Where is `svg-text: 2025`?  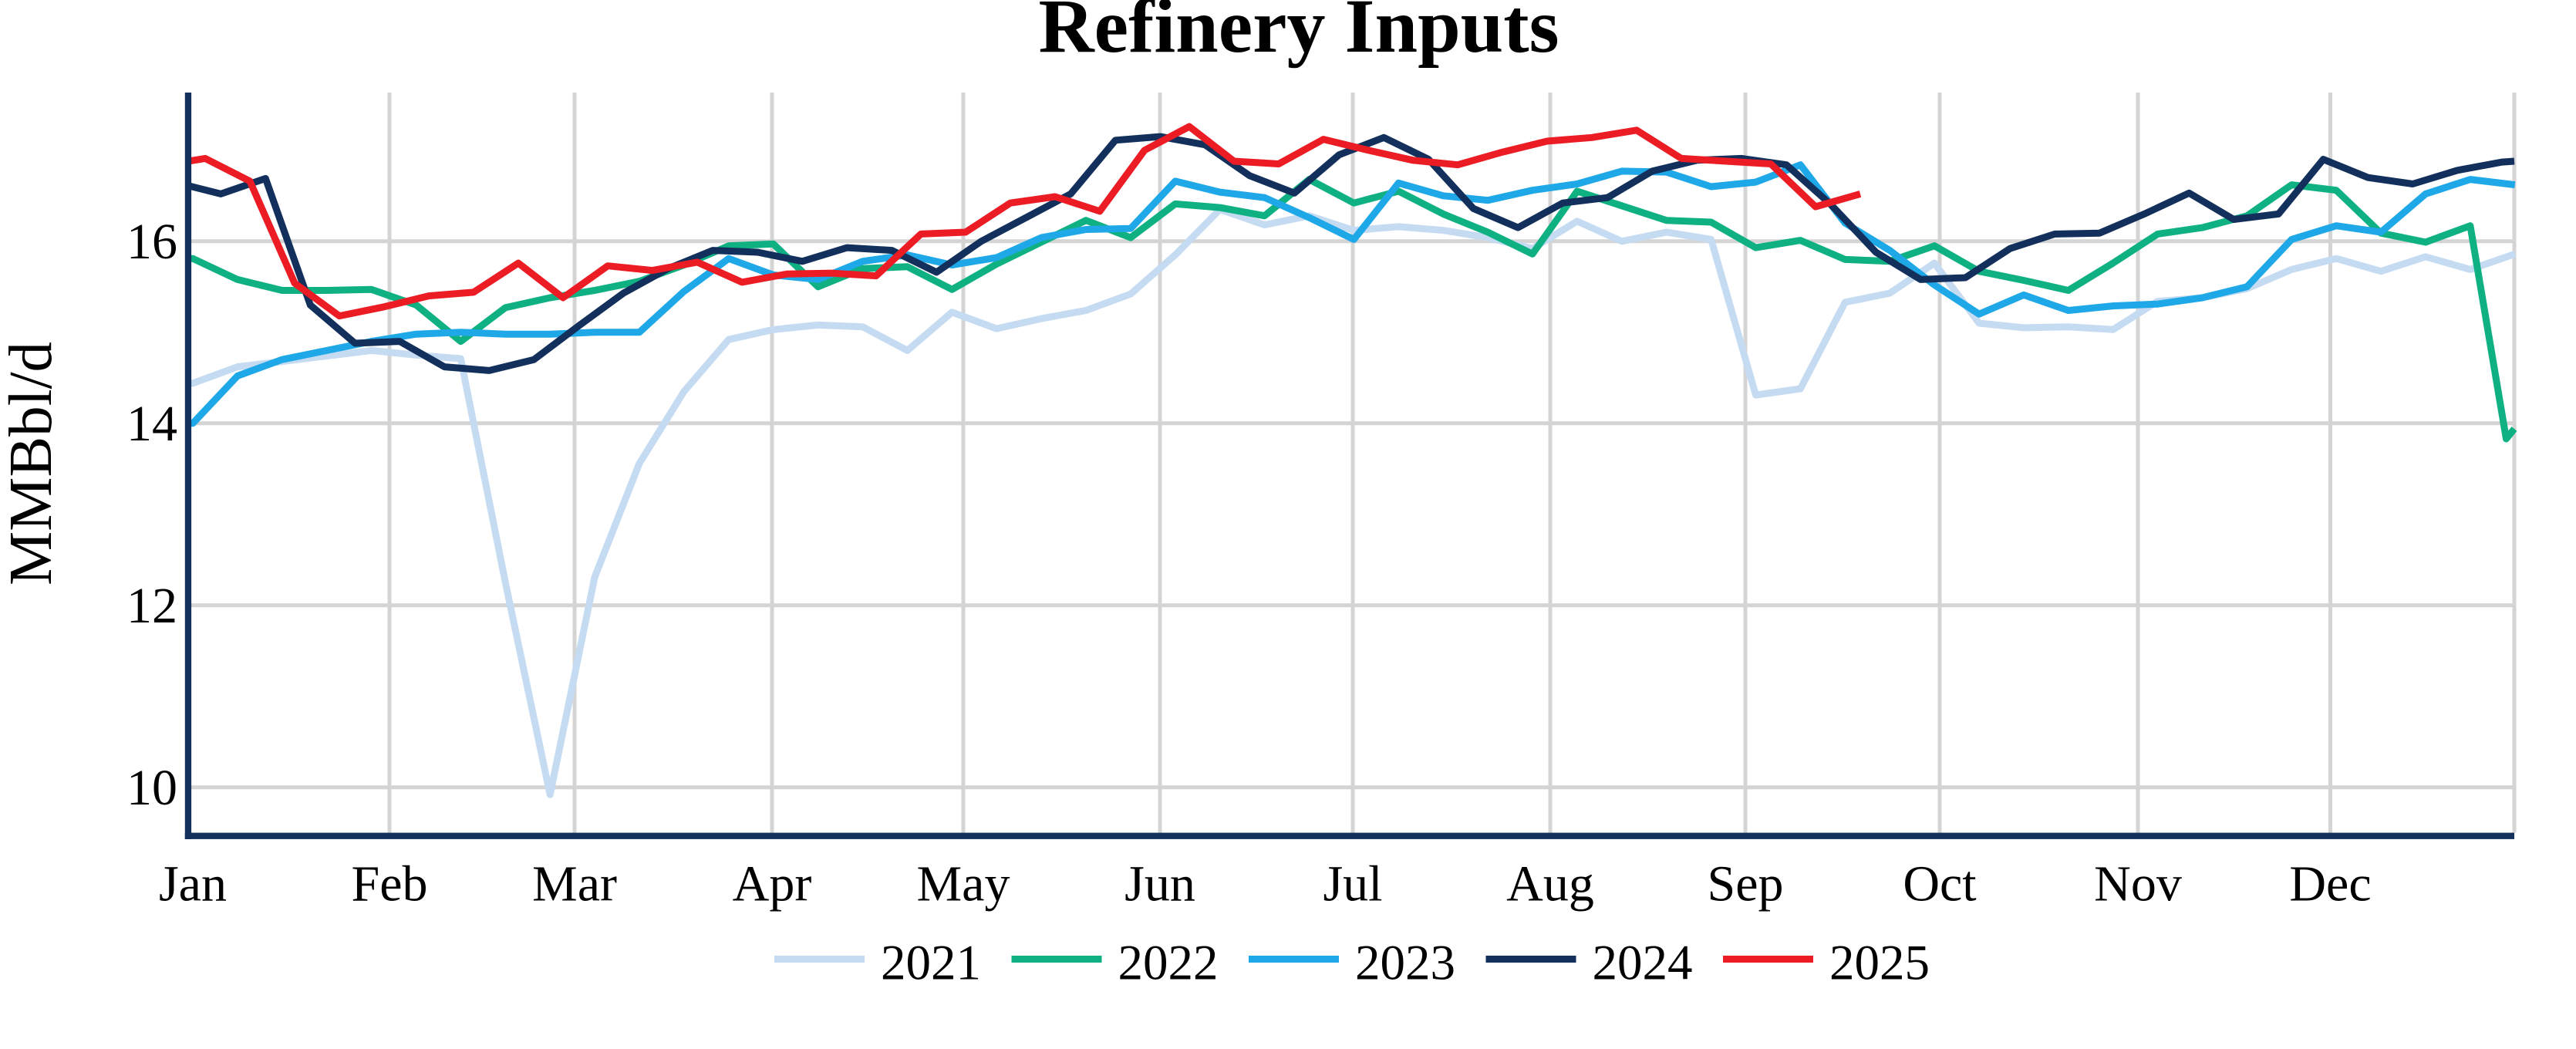 svg-text: 2025 is located at coordinates (1879, 964).